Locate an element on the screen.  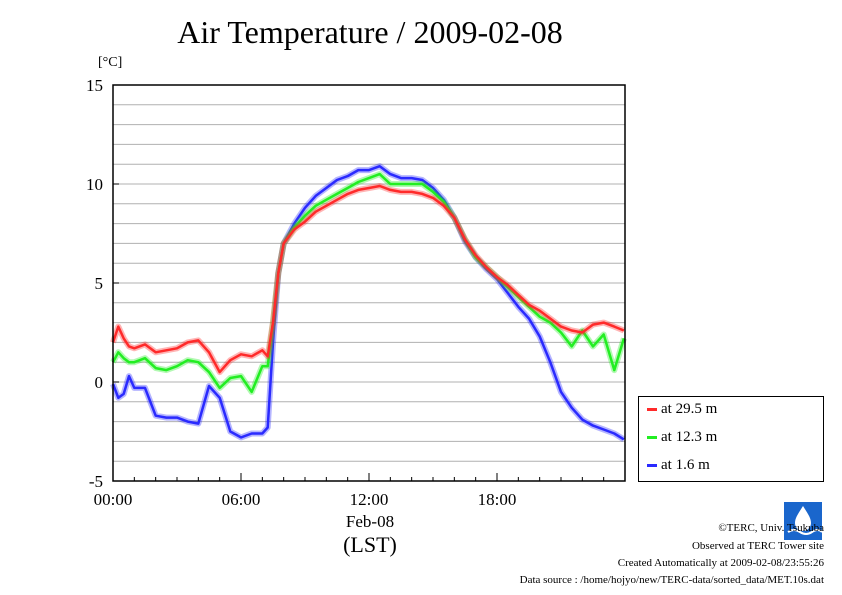
y-tick-label: -5 is located at coordinates (96, 481).